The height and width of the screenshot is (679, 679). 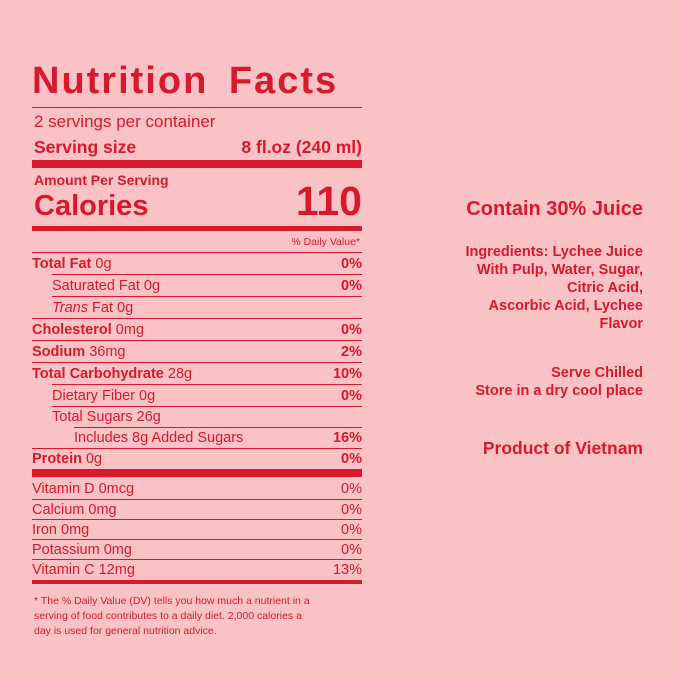 I want to click on storage: Serve Chilled Store in a dry cool place, so click(x=559, y=382).